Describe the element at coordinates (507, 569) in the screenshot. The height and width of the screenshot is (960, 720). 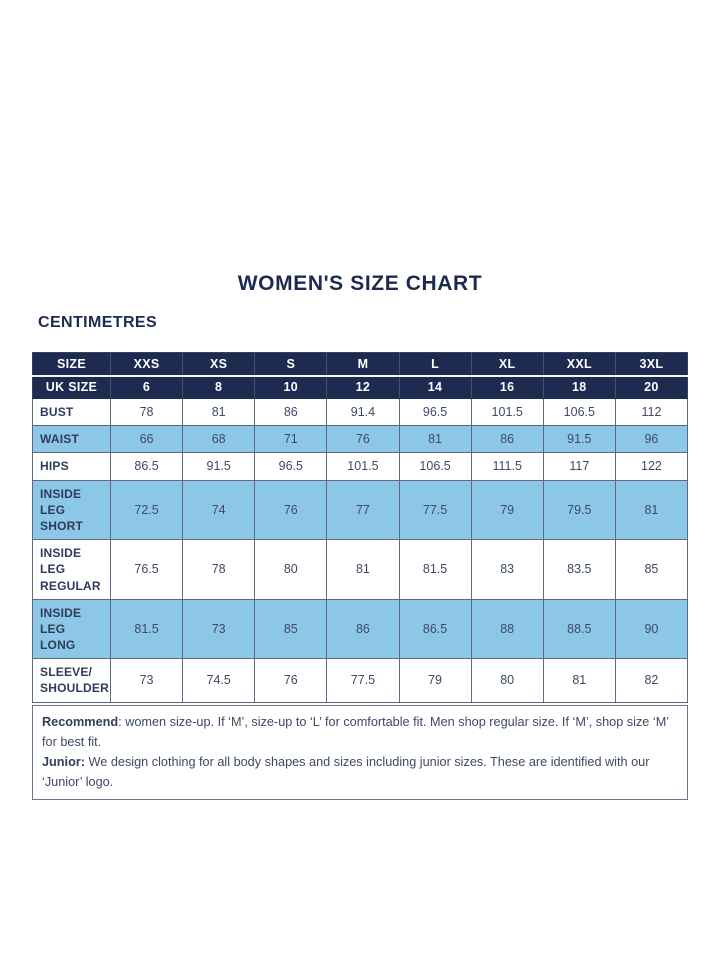
I see `cell-value: 83` at that location.